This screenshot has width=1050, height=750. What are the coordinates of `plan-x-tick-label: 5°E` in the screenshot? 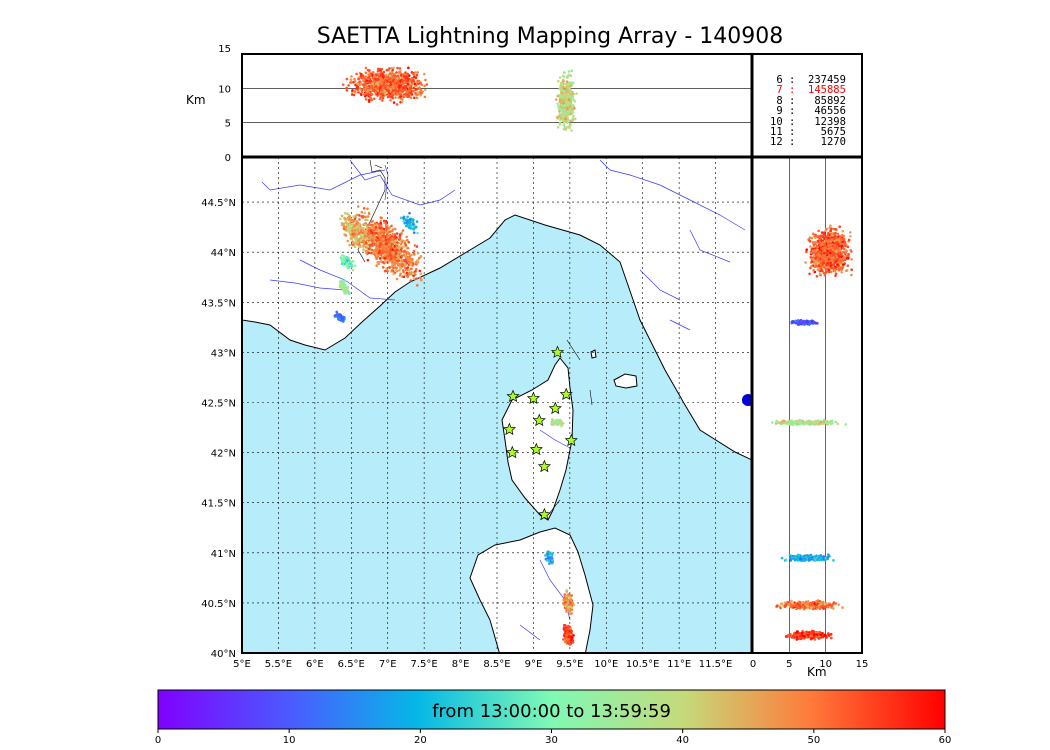 It's located at (242, 664).